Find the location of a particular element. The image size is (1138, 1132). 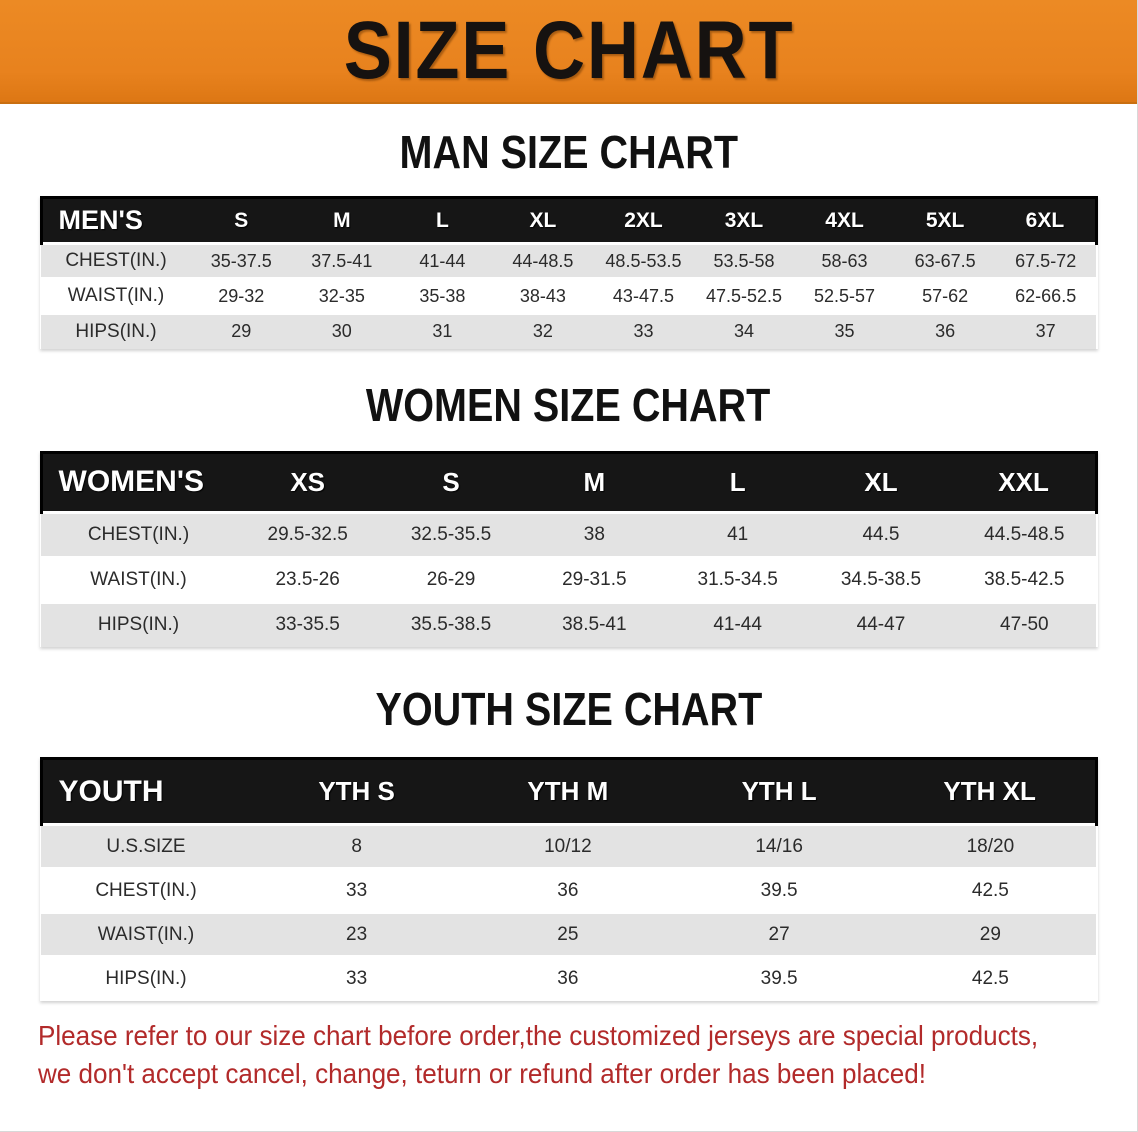

cell: 18/20 is located at coordinates (990, 846).